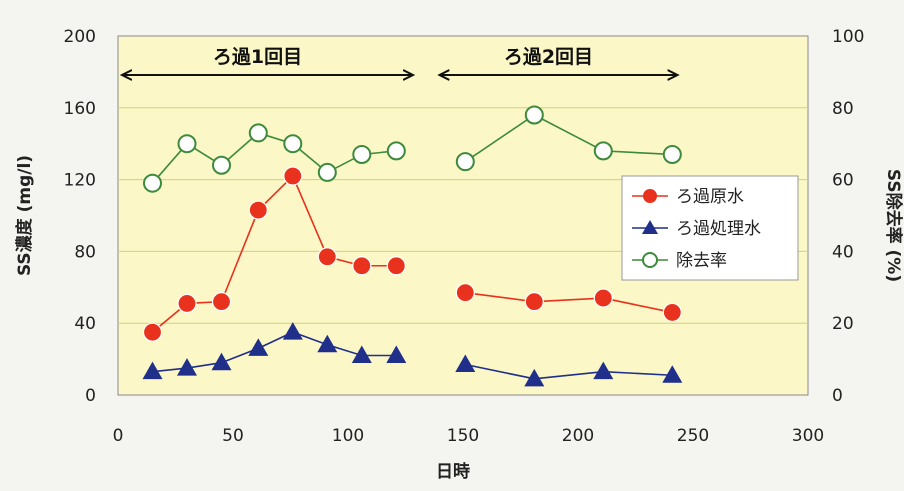  I want to click on x-tick-label: 250, so click(693, 436).